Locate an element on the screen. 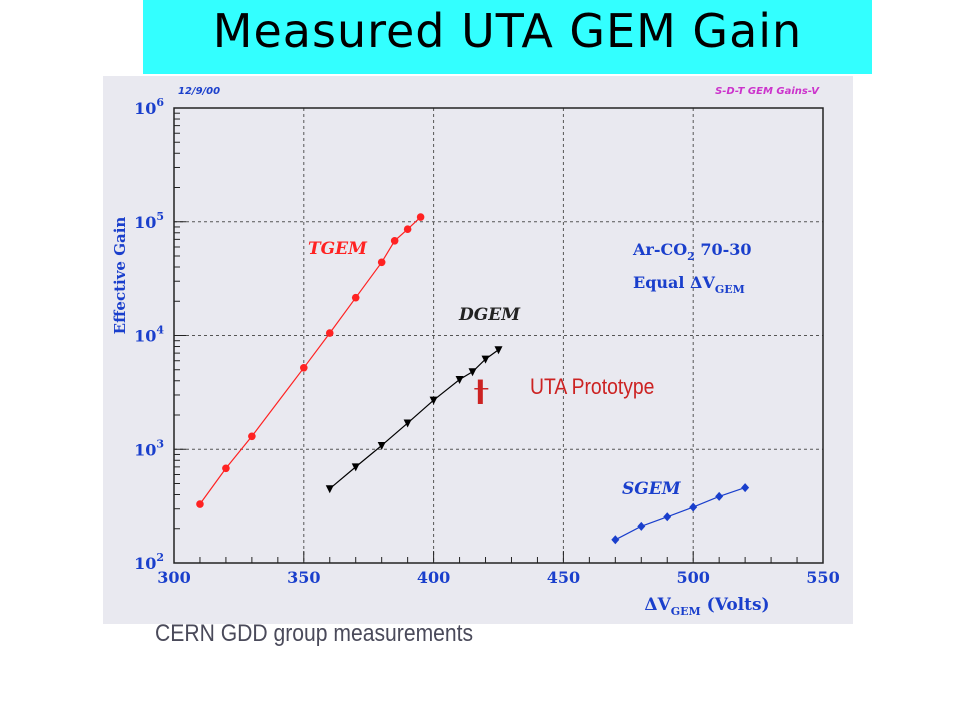 This screenshot has height=720, width=960. series-sgem: SGEM is located at coordinates (680, 512).